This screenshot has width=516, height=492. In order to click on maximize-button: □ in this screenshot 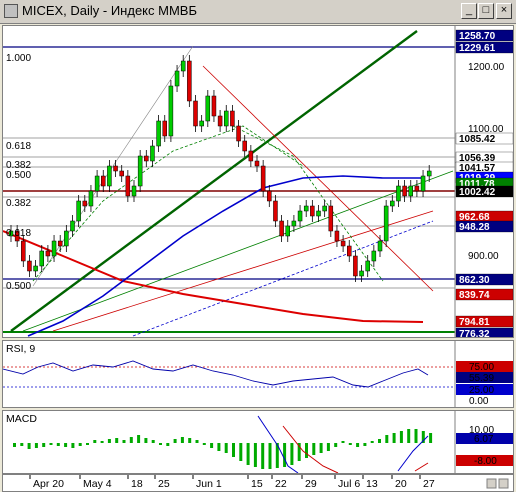, I will do `click(486, 11)`.